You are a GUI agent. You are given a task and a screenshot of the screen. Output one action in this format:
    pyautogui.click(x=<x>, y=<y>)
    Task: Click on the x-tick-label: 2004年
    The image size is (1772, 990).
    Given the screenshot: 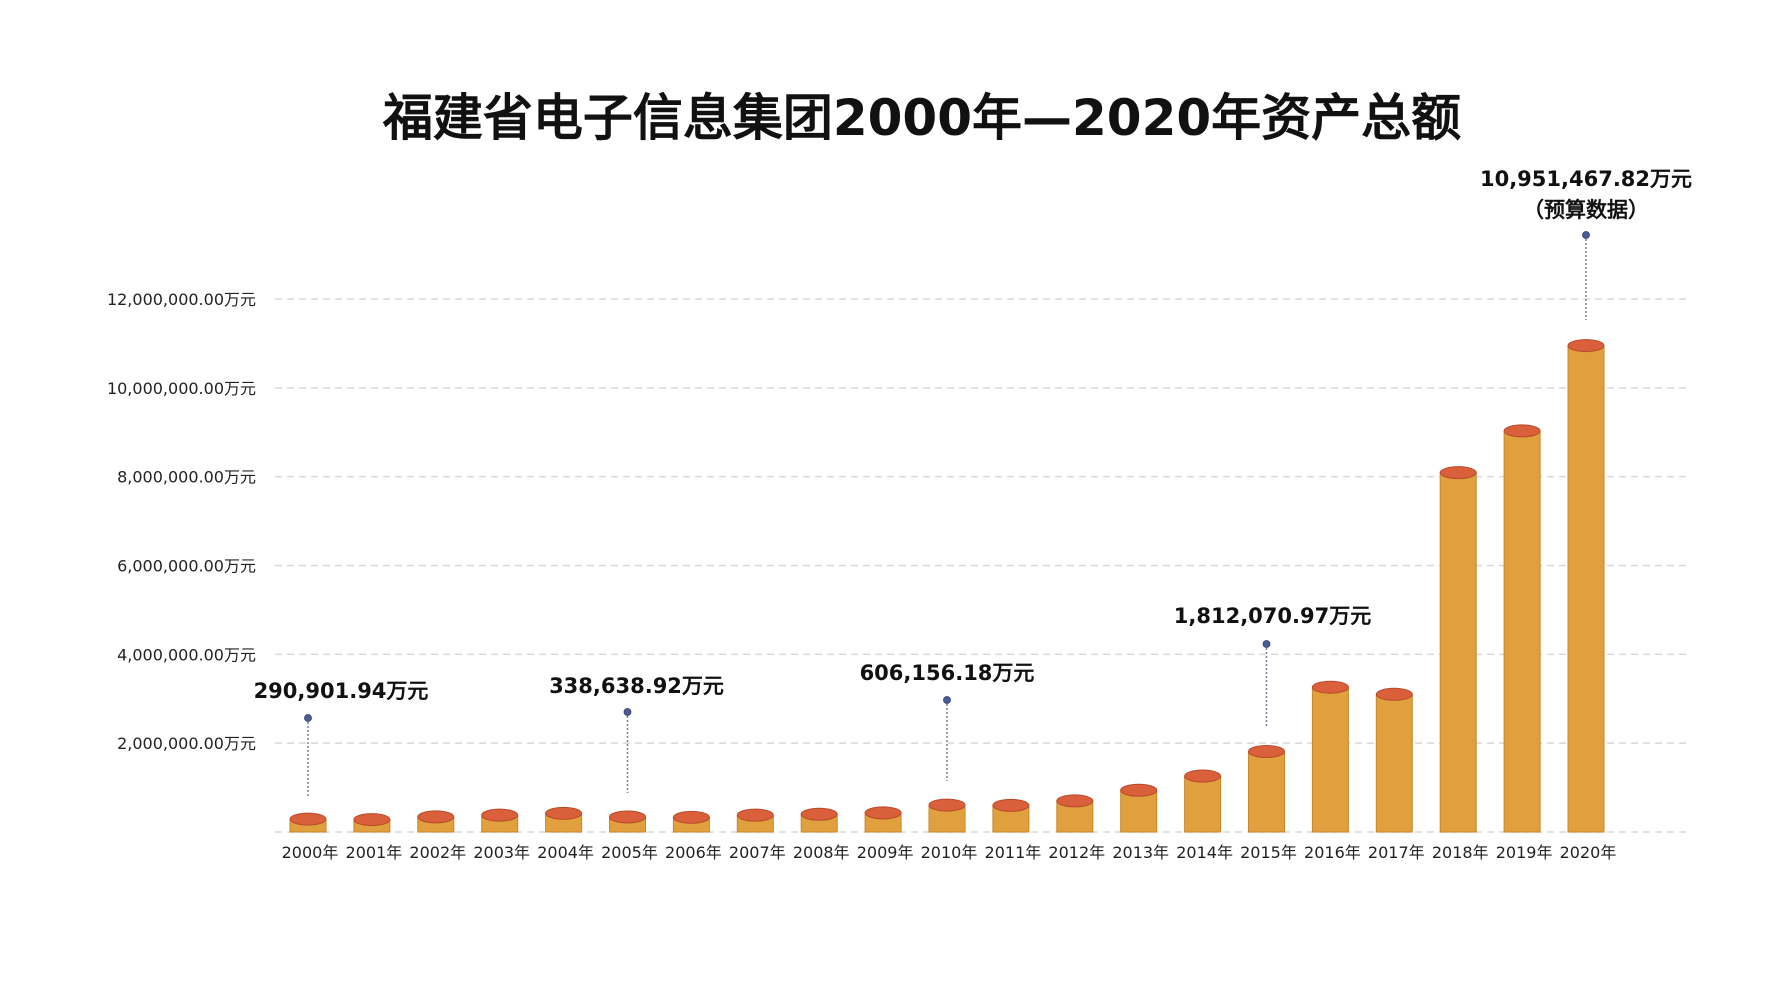 What is the action you would take?
    pyautogui.click(x=565, y=852)
    